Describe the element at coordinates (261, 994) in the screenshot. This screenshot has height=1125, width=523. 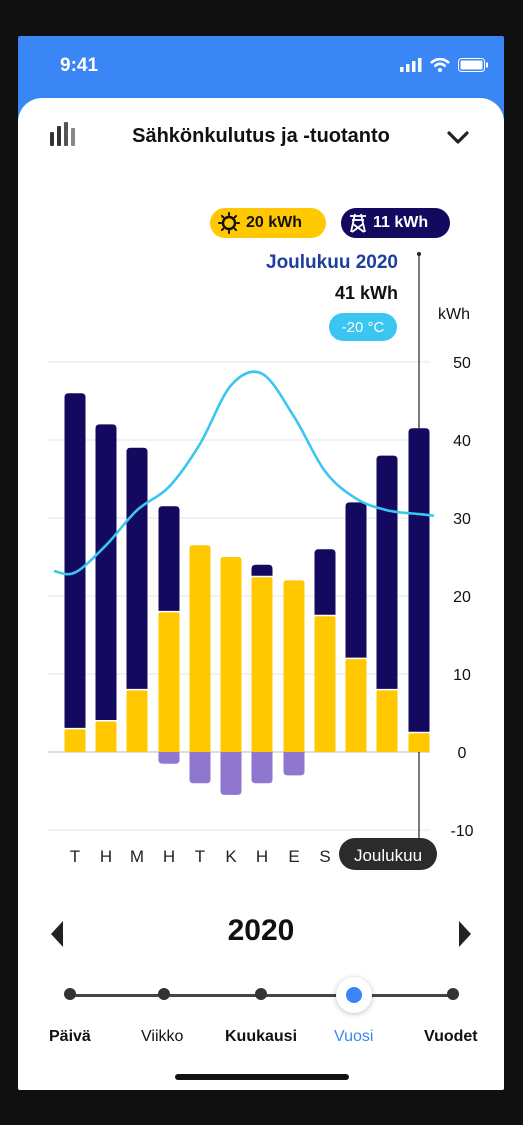
I see `slider-stop-kuukausi` at that location.